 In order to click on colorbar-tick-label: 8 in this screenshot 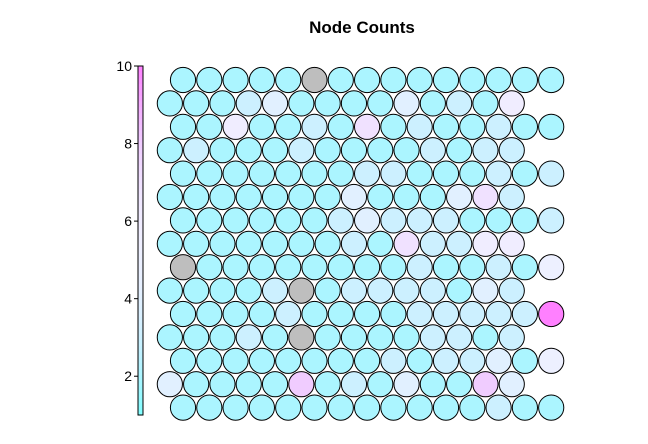, I will do `click(128, 144)`.